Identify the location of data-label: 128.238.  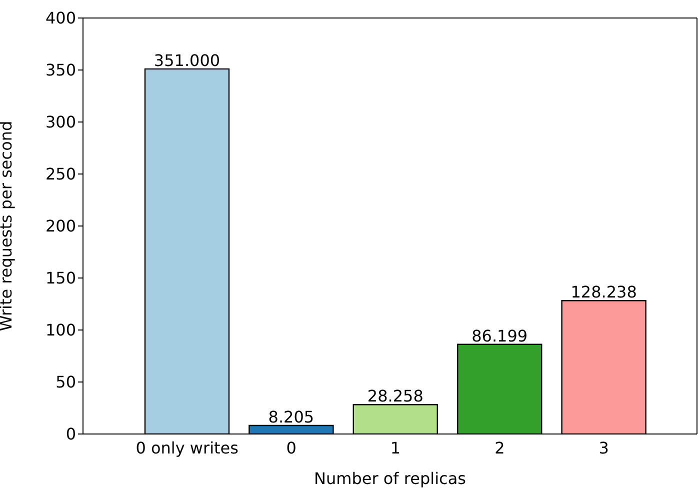
(603, 292).